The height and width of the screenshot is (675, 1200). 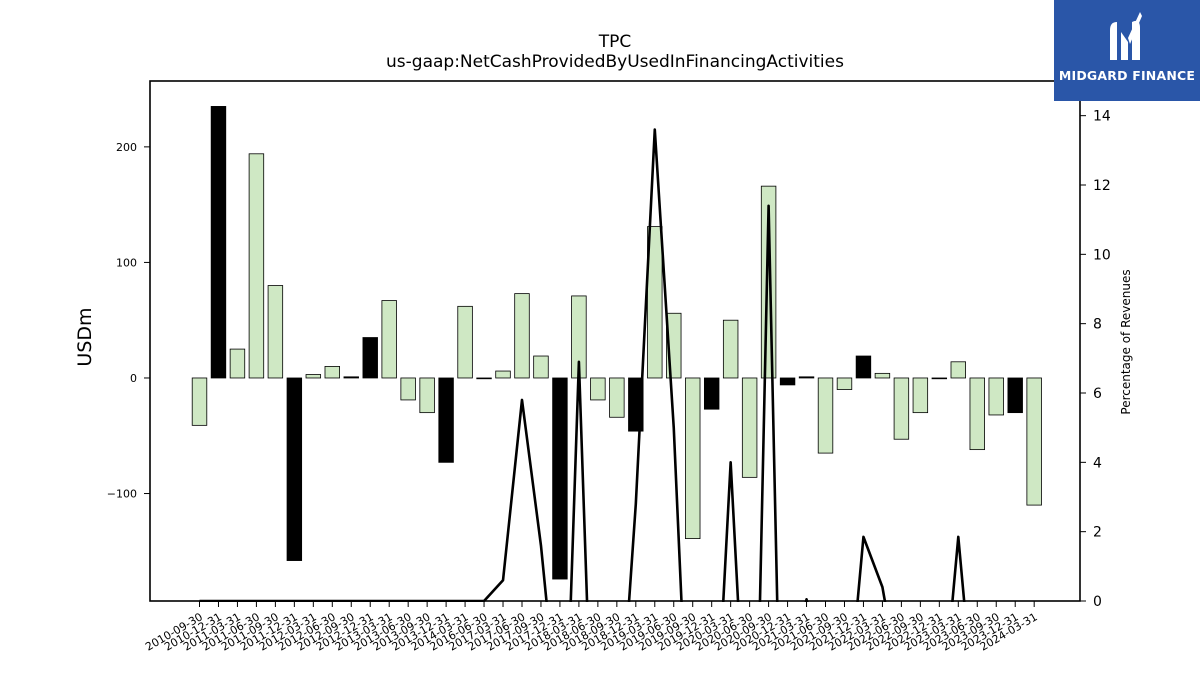 What do you see at coordinates (1127, 75) in the screenshot?
I see `logo-text: MIDGARD FINANCE` at bounding box center [1127, 75].